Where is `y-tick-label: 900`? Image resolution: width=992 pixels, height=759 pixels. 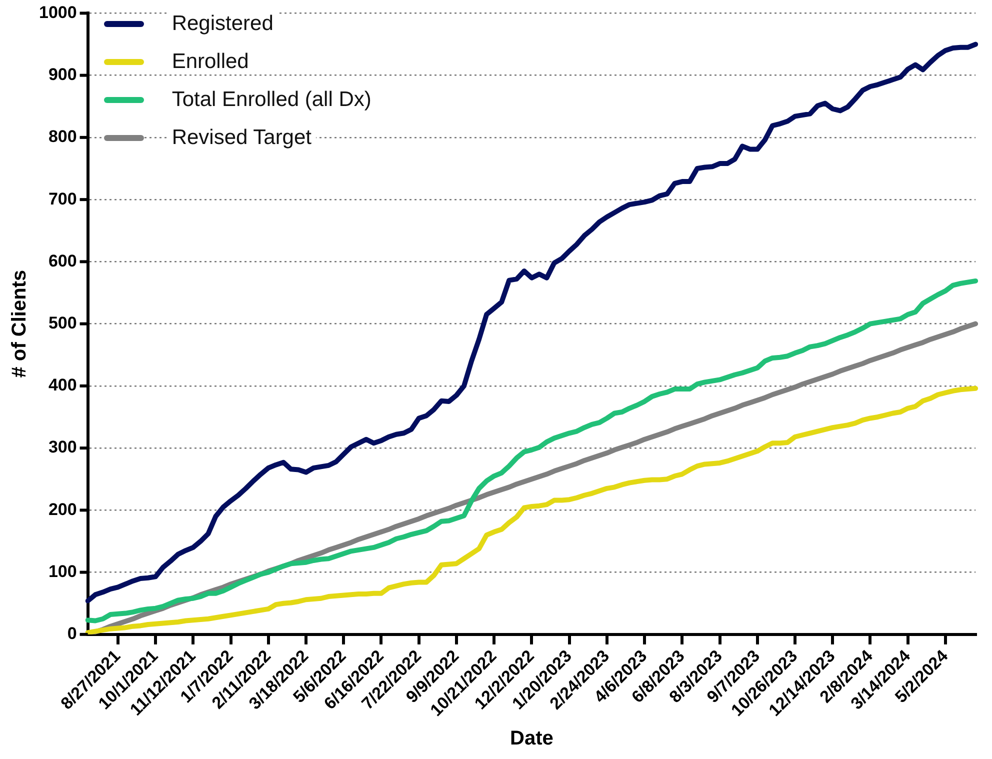 y-tick-label: 900 is located at coordinates (62, 74).